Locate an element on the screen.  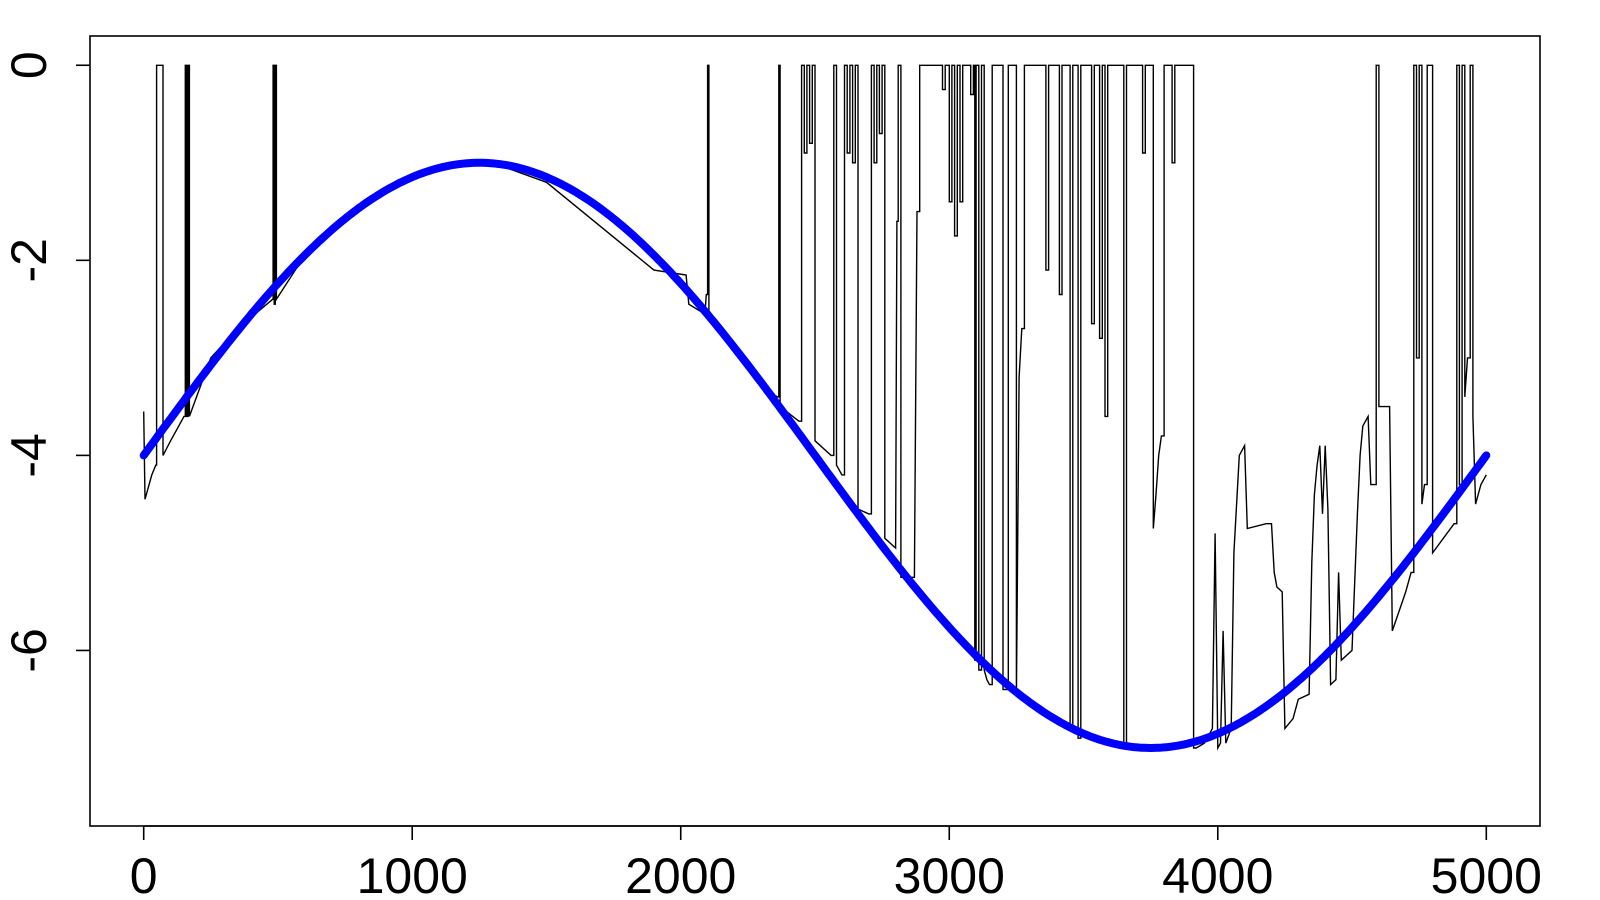
y-tick-label: -6 is located at coordinates (29, 650).